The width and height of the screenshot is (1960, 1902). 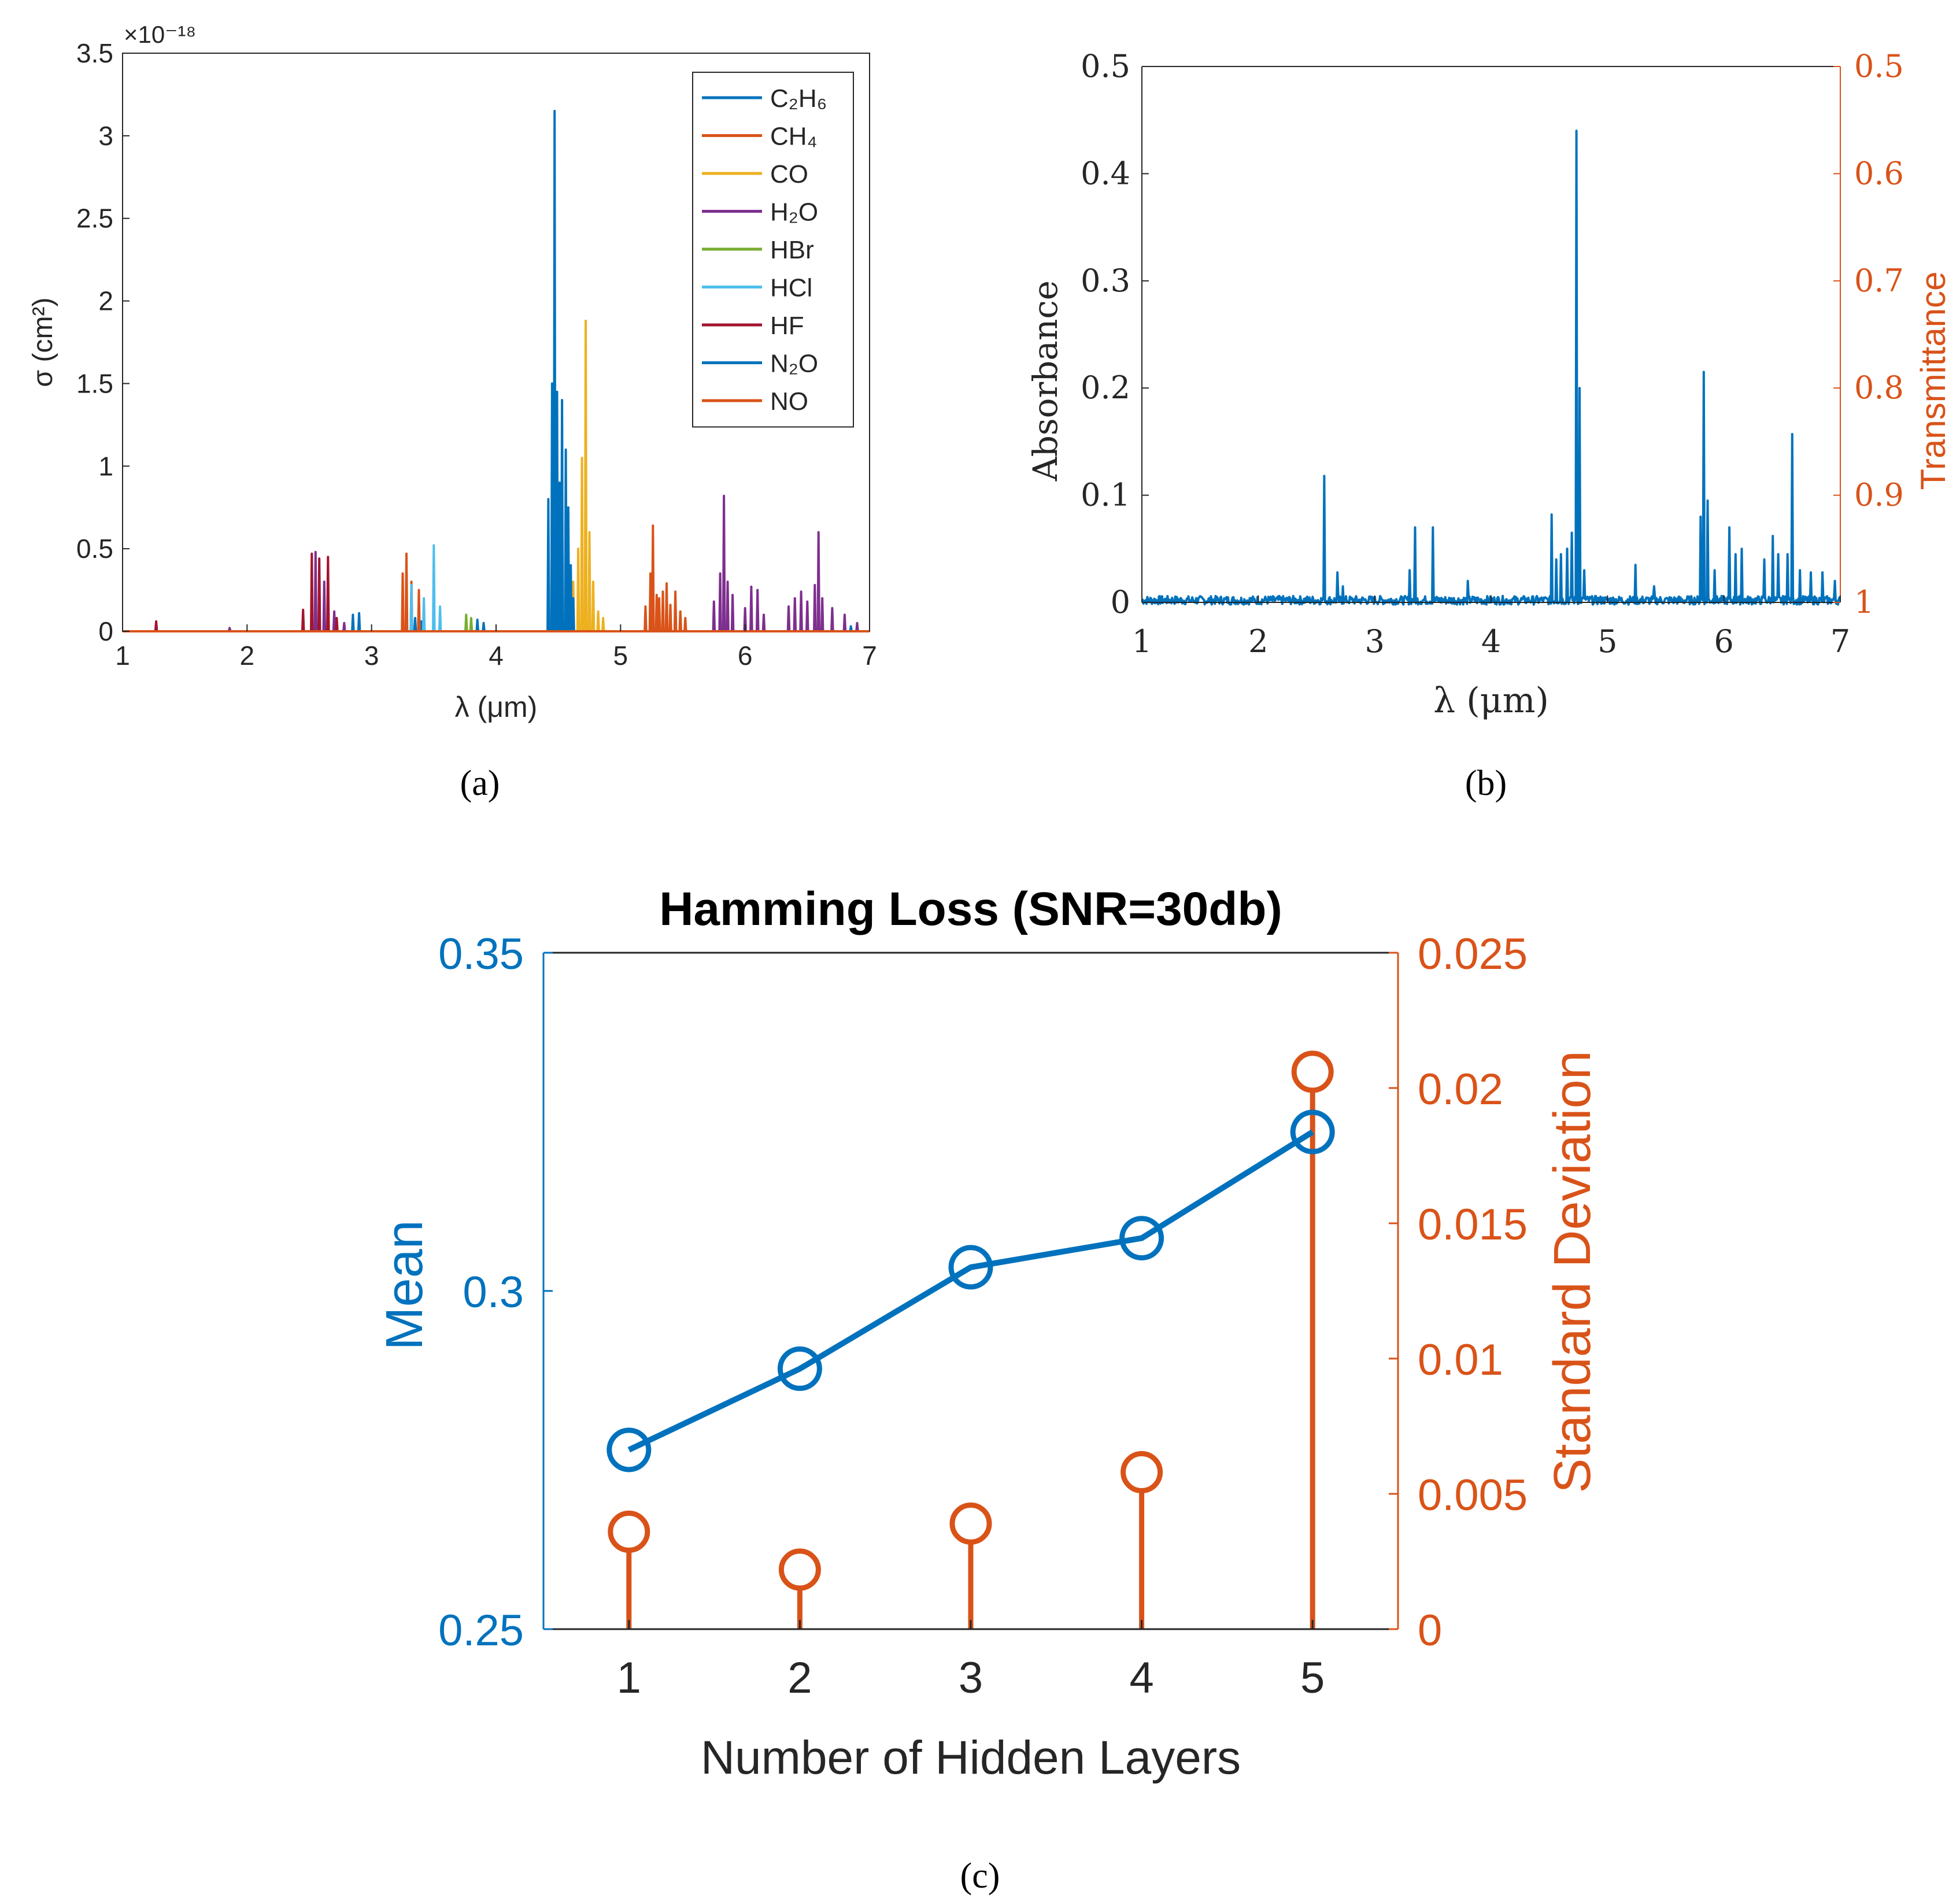 What do you see at coordinates (1879, 280) in the screenshot?
I see `y-tick-label-right-b: 0.7` at bounding box center [1879, 280].